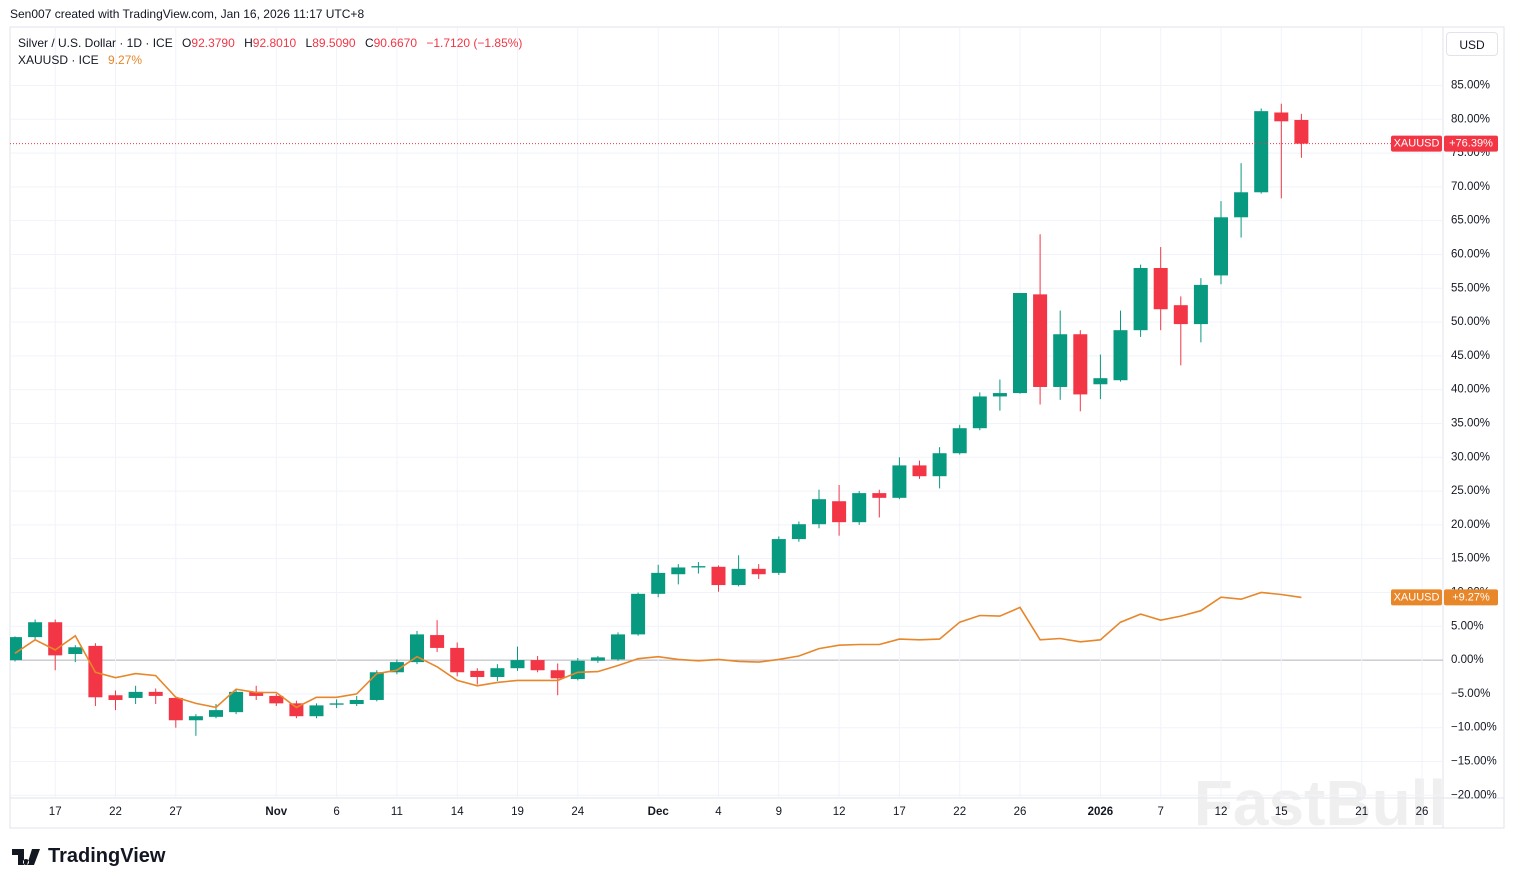  Describe the element at coordinates (1474, 795) in the screenshot. I see `y-tick-label: −20.00%` at that location.